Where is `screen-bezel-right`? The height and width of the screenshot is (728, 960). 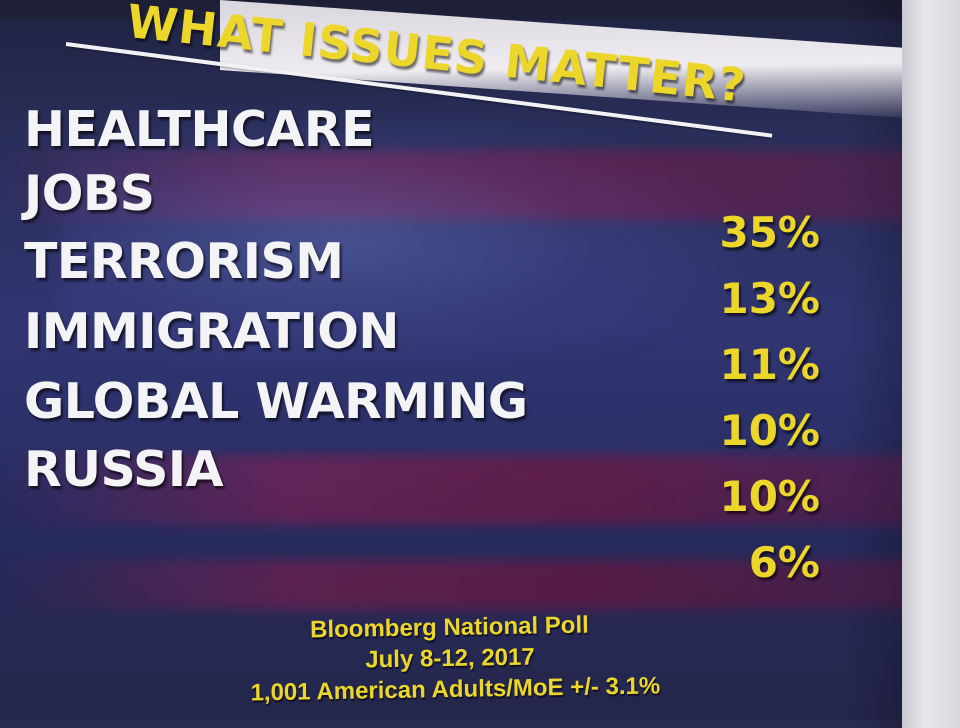
screen-bezel-right is located at coordinates (931, 364).